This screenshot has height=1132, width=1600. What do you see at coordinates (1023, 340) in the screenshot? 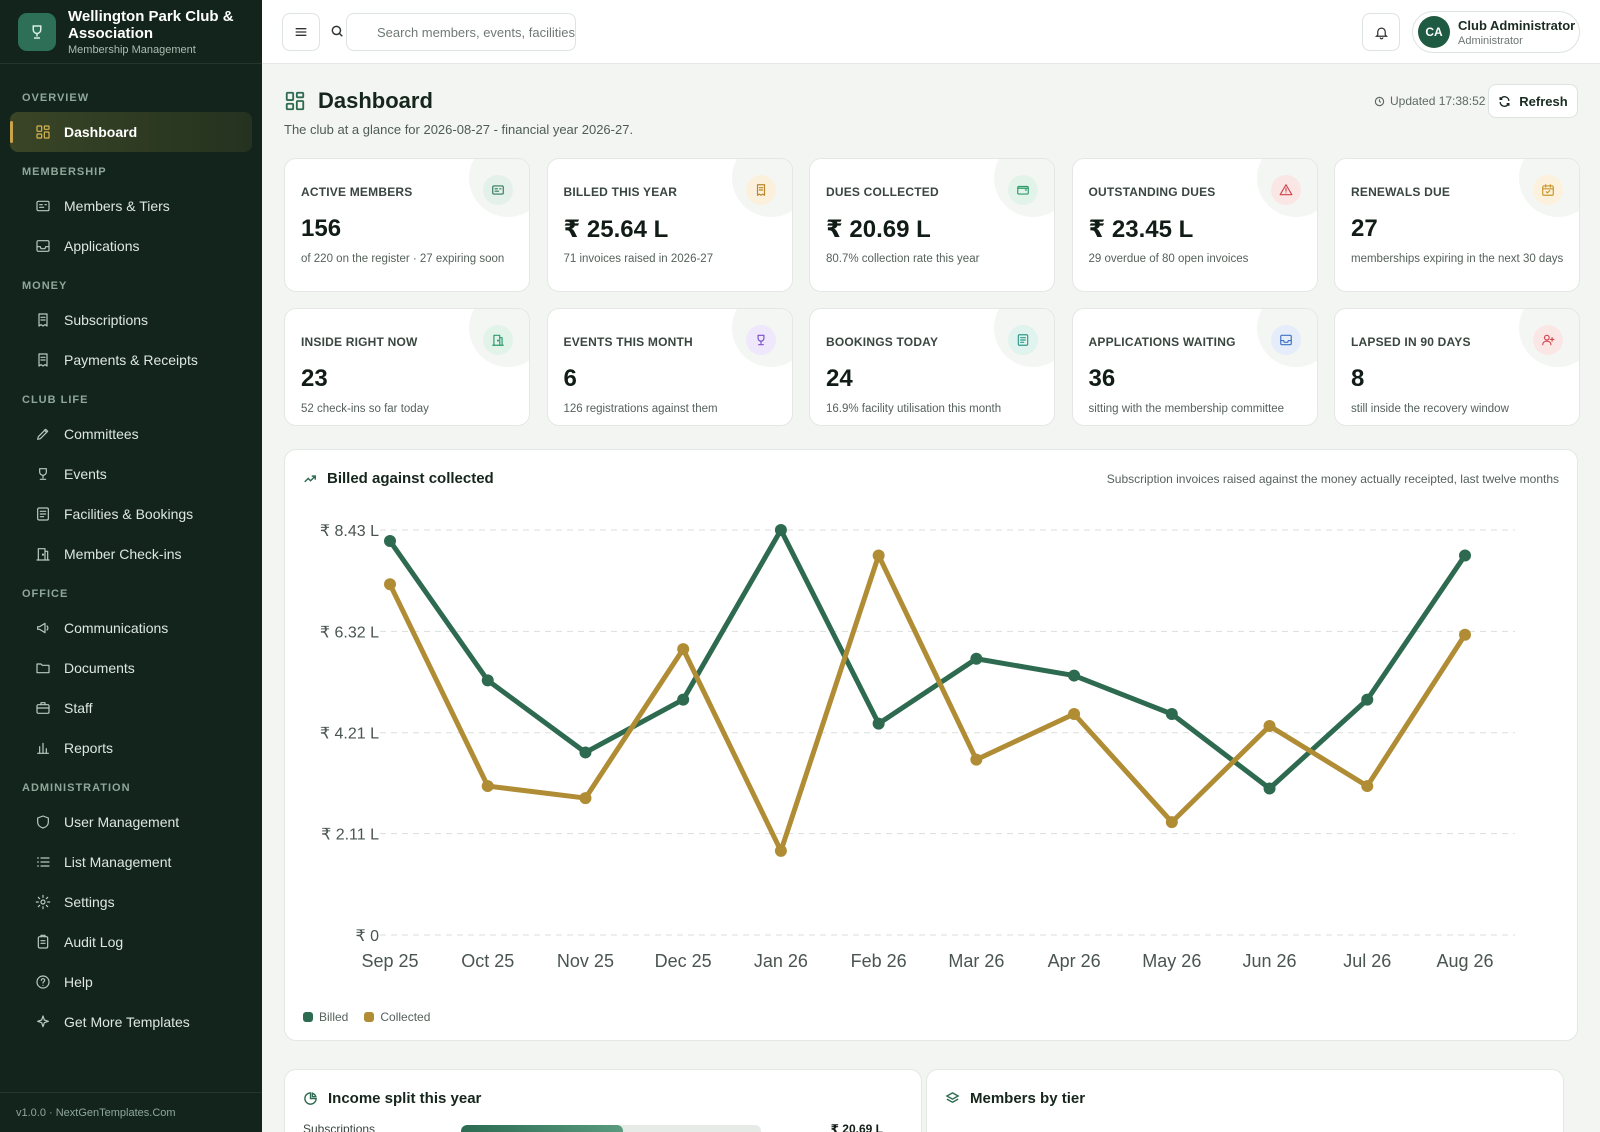
I see `book-icon` at bounding box center [1023, 340].